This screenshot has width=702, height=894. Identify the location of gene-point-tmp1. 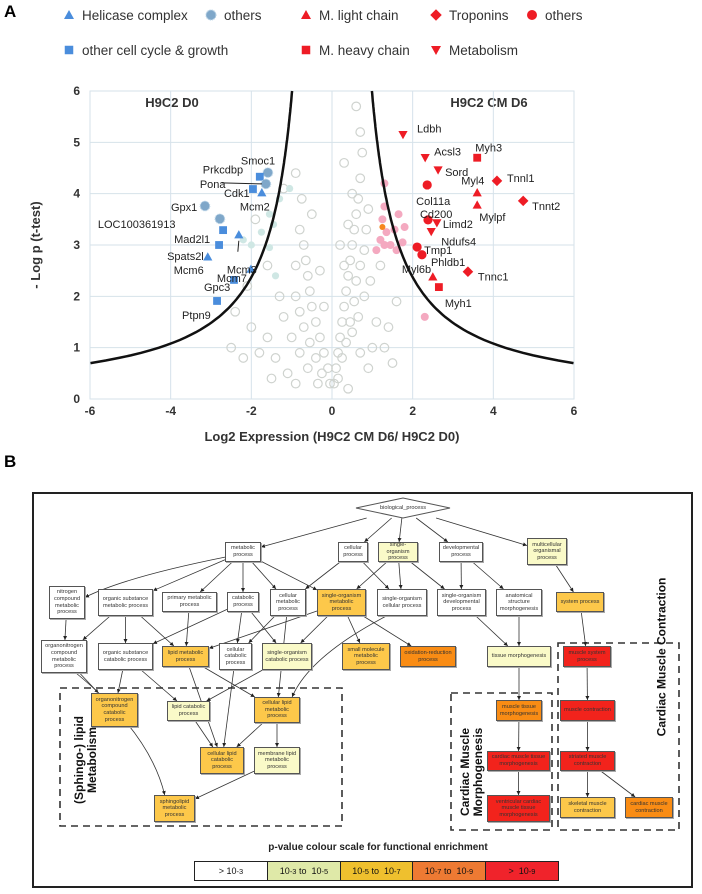
(417, 247).